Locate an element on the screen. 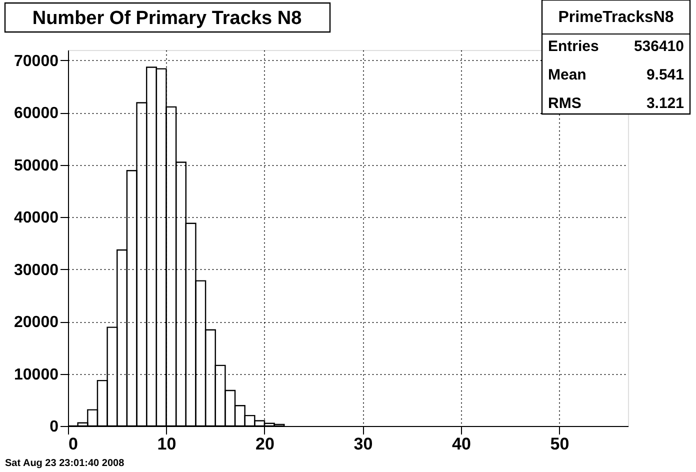 This screenshot has height=472, width=696. x-tick-label: 40 is located at coordinates (461, 444).